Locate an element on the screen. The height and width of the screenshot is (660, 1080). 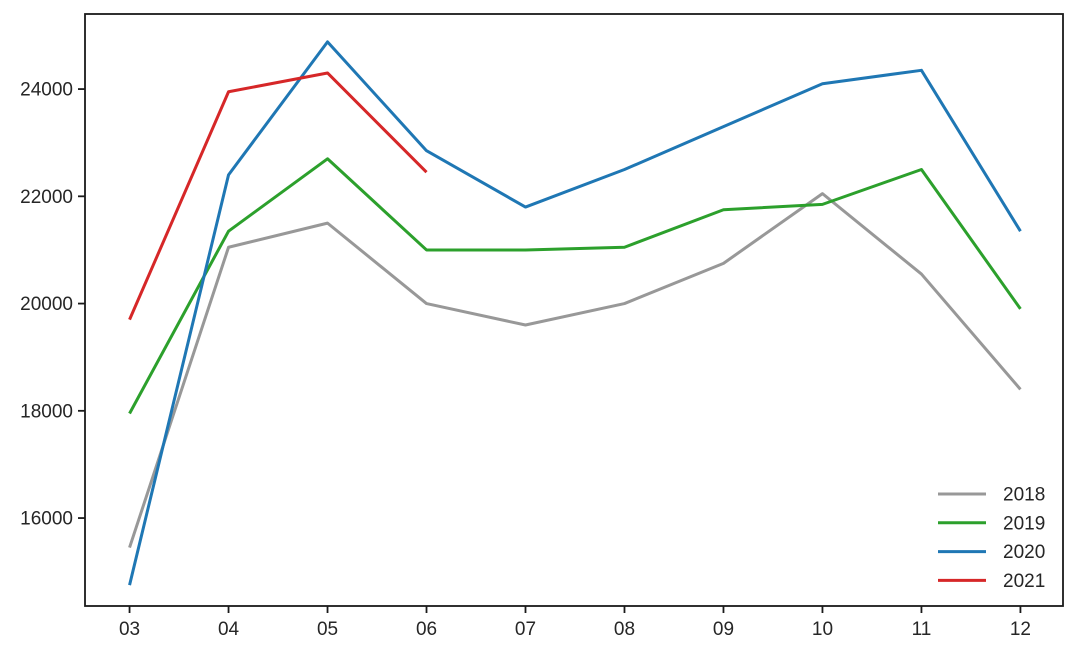
x-tick-label: 07 is located at coordinates (525, 629).